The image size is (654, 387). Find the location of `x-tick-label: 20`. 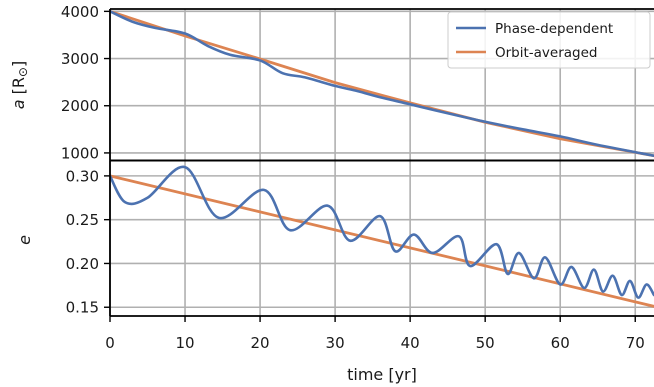

x-tick-label: 20 is located at coordinates (260, 343).